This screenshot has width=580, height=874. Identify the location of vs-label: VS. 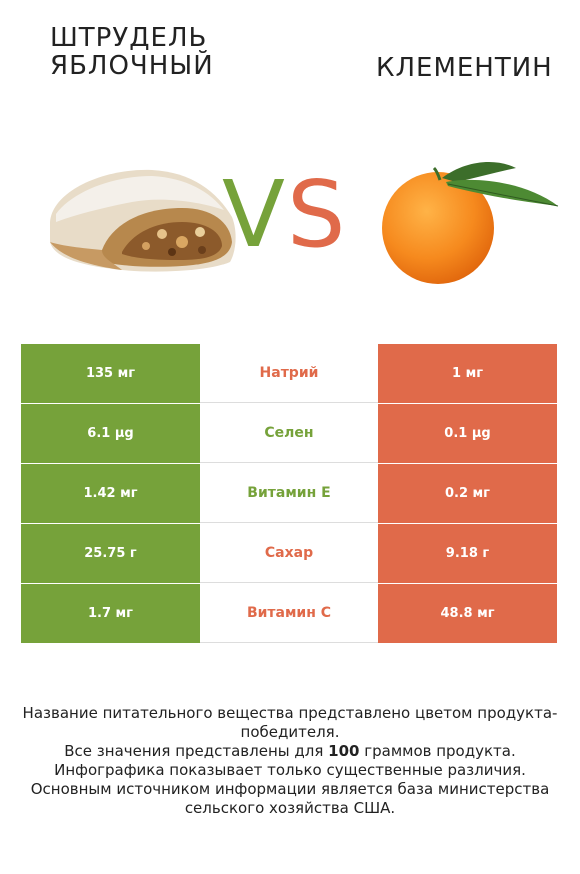
(284, 215).